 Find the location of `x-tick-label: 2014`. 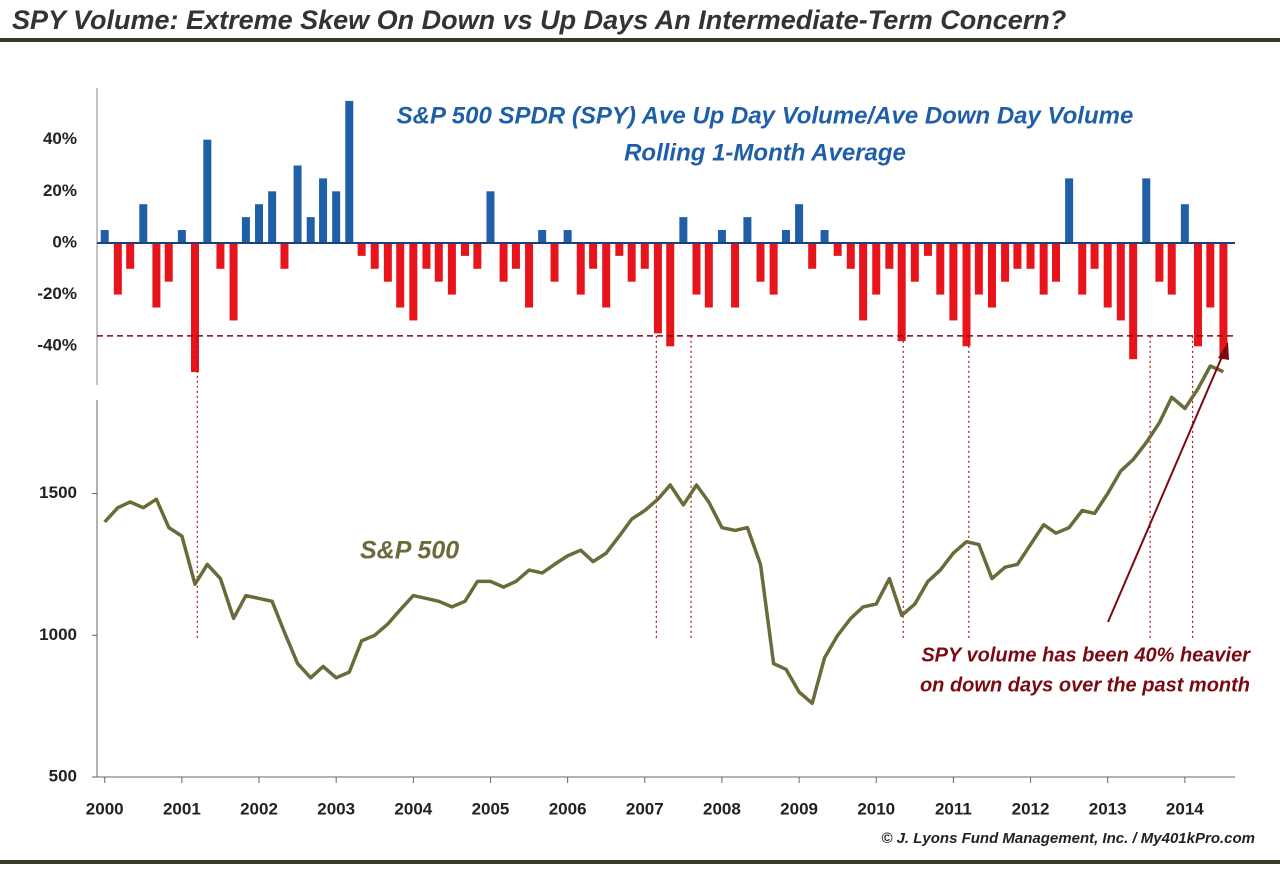

x-tick-label: 2014 is located at coordinates (1185, 808).